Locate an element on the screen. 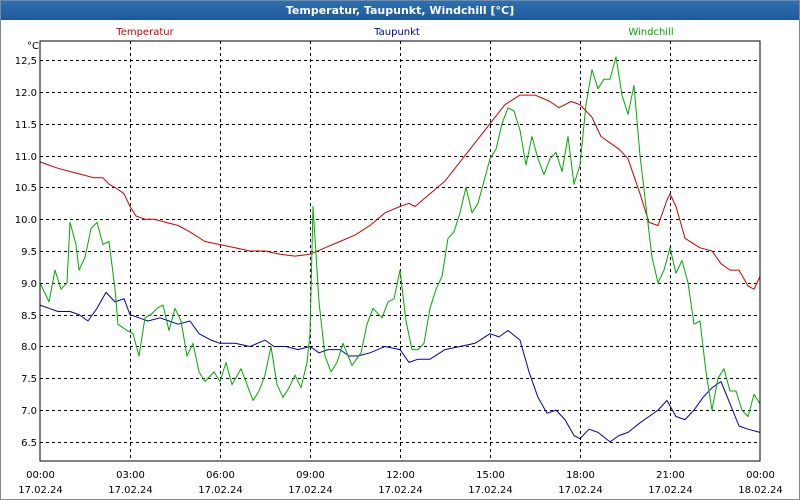 This screenshot has width=800, height=500. y-tick-label: 11.0 is located at coordinates (26, 157).